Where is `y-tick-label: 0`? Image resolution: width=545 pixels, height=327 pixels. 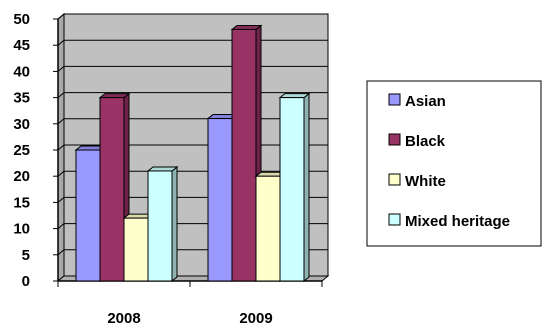 y-tick-label: 0 is located at coordinates (26, 281).